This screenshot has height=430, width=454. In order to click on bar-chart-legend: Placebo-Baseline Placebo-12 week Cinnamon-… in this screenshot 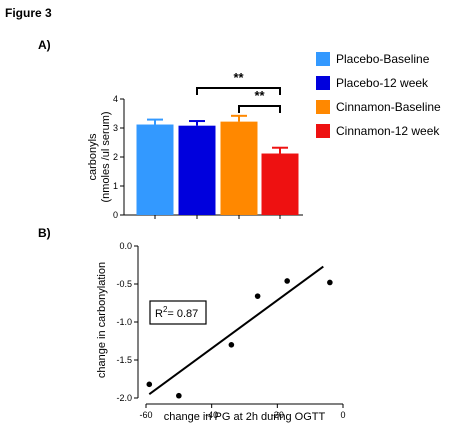, I will do `click(378, 95)`.